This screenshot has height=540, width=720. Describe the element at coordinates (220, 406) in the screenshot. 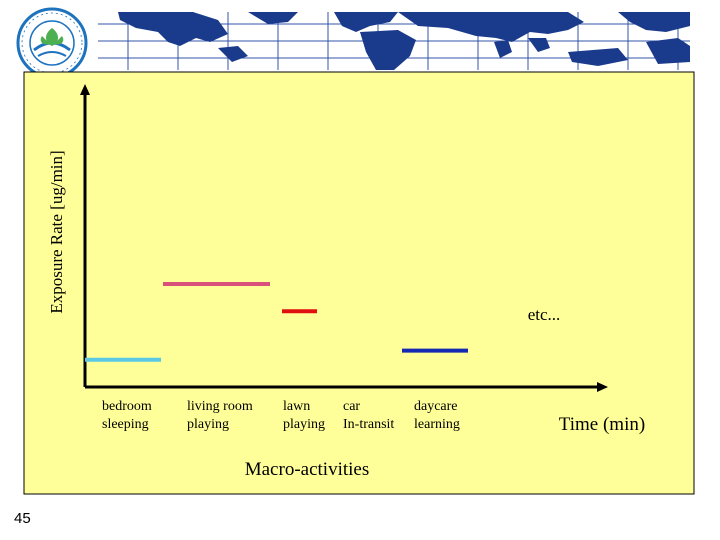

I see `category-location-label: living room` at that location.